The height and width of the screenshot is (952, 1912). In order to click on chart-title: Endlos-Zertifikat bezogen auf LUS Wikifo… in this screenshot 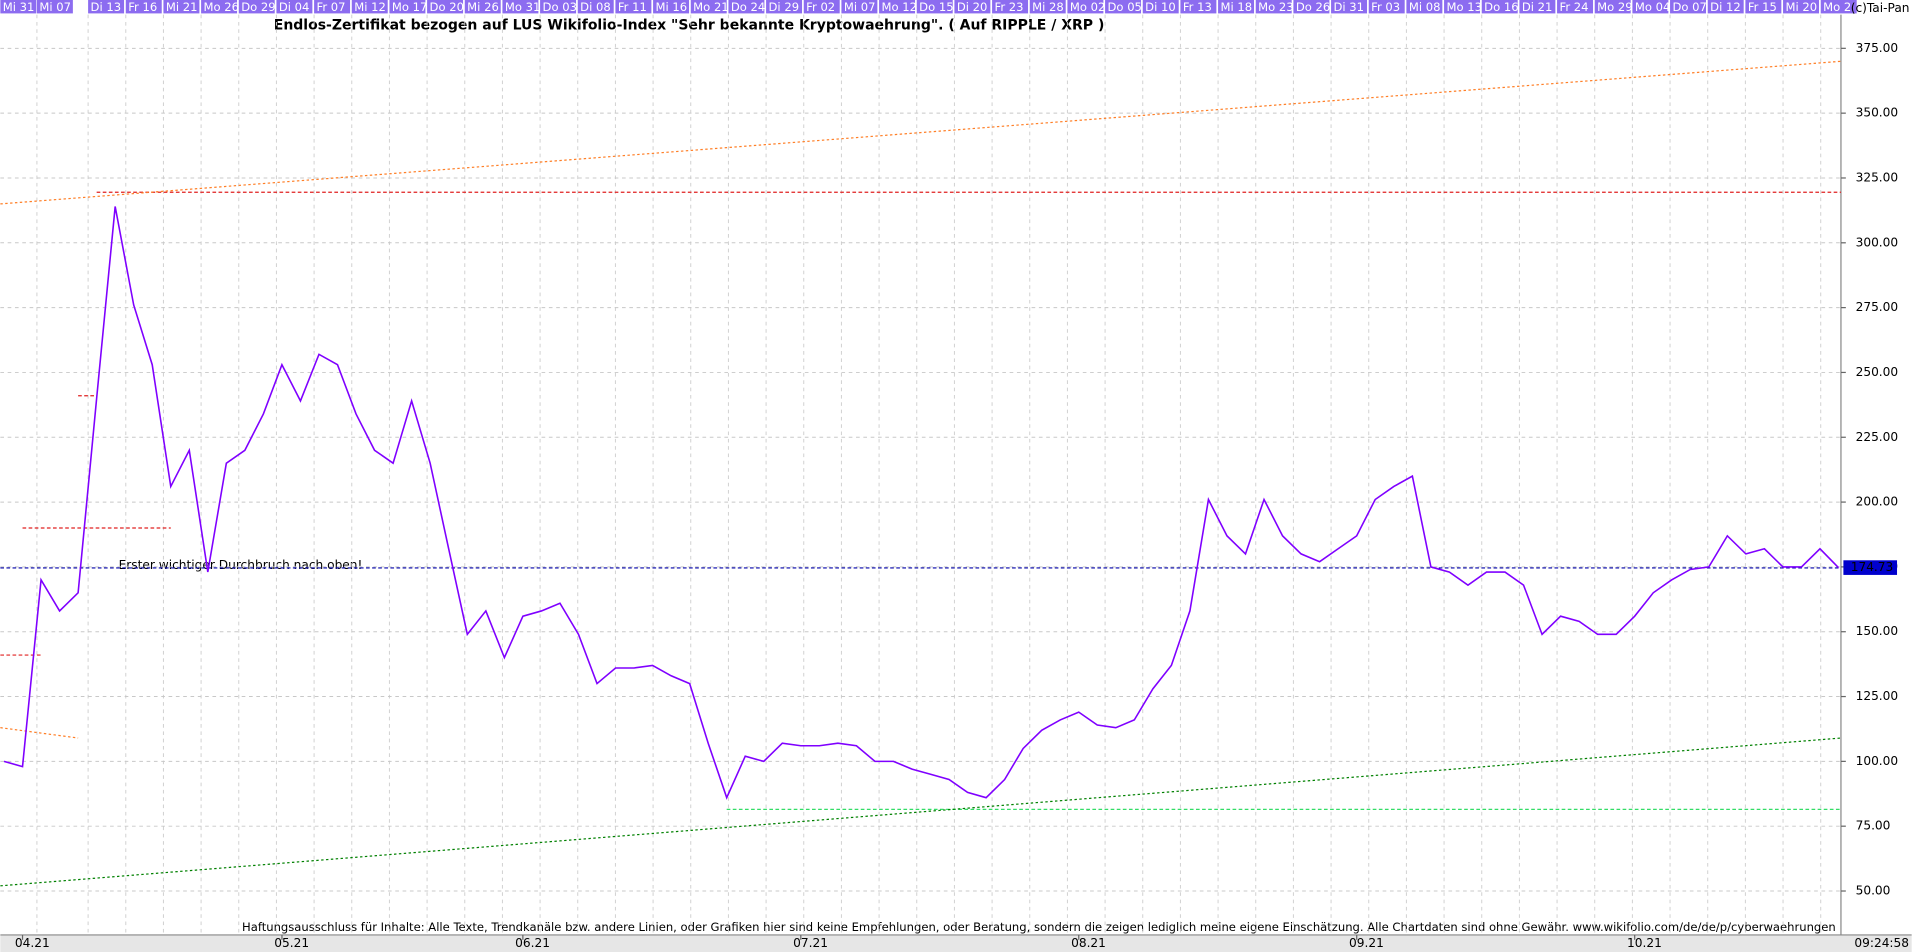, I will do `click(689, 26)`.